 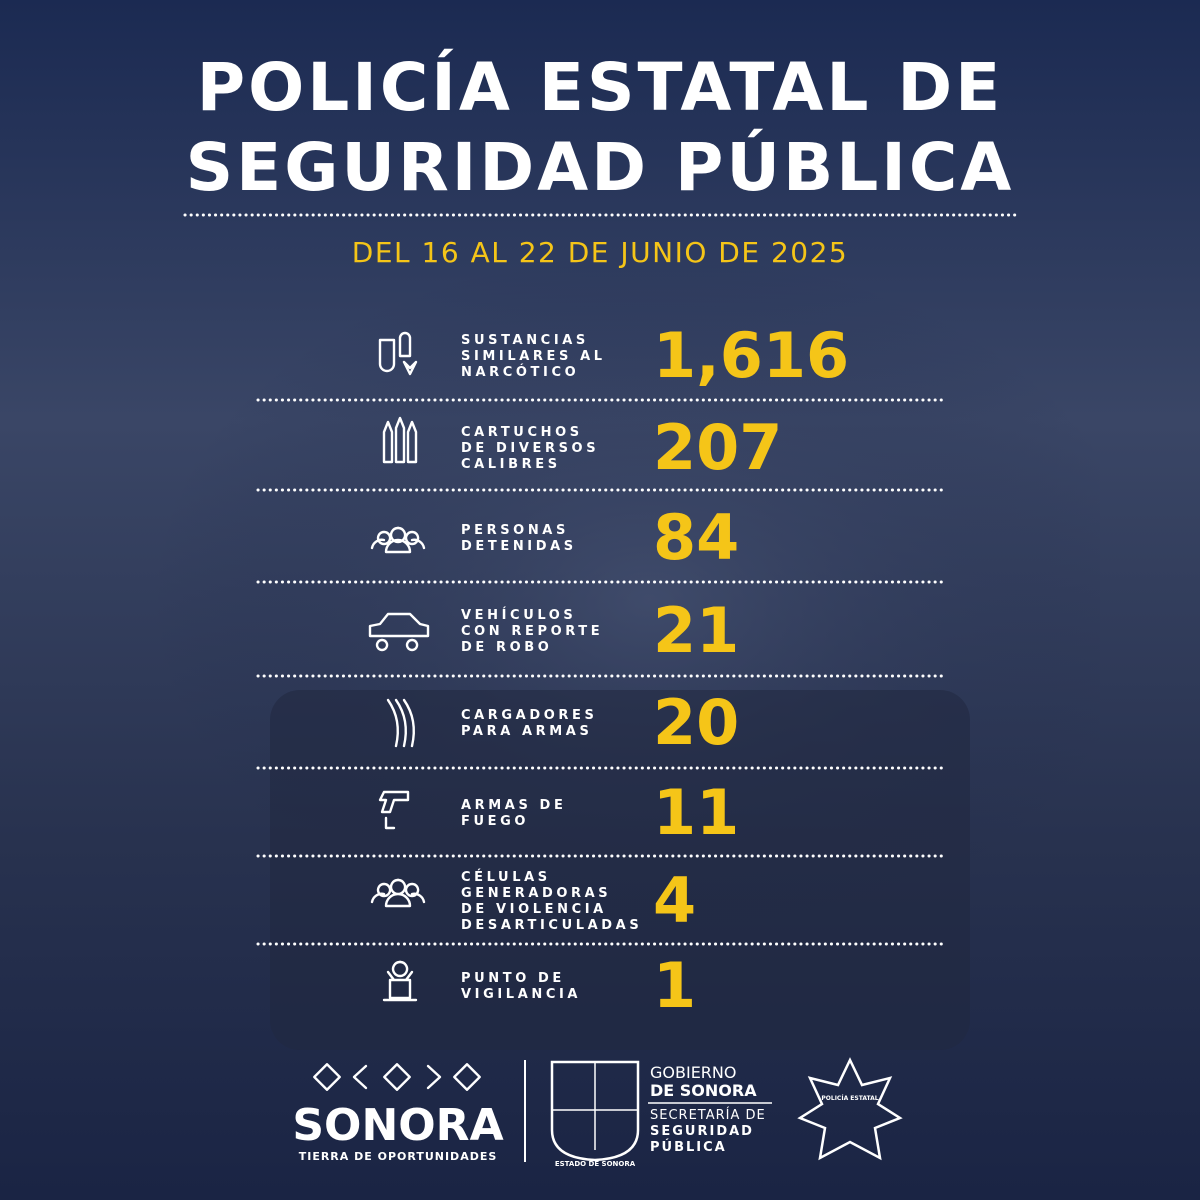 What do you see at coordinates (515, 530) in the screenshot?
I see `item-label: PERSONAS` at bounding box center [515, 530].